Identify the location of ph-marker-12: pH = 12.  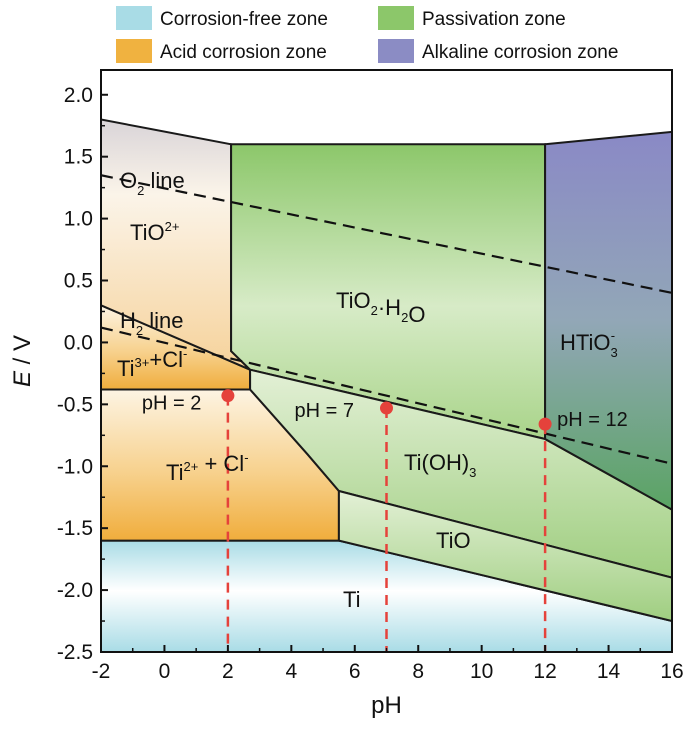
(583, 530).